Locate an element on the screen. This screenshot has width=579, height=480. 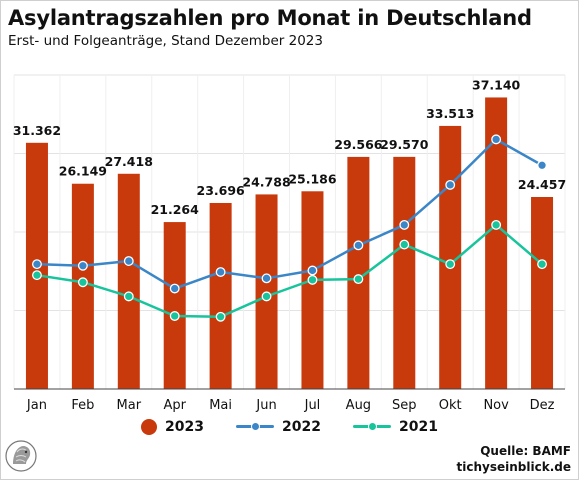
data-label: 25.186 is located at coordinates (312, 178).